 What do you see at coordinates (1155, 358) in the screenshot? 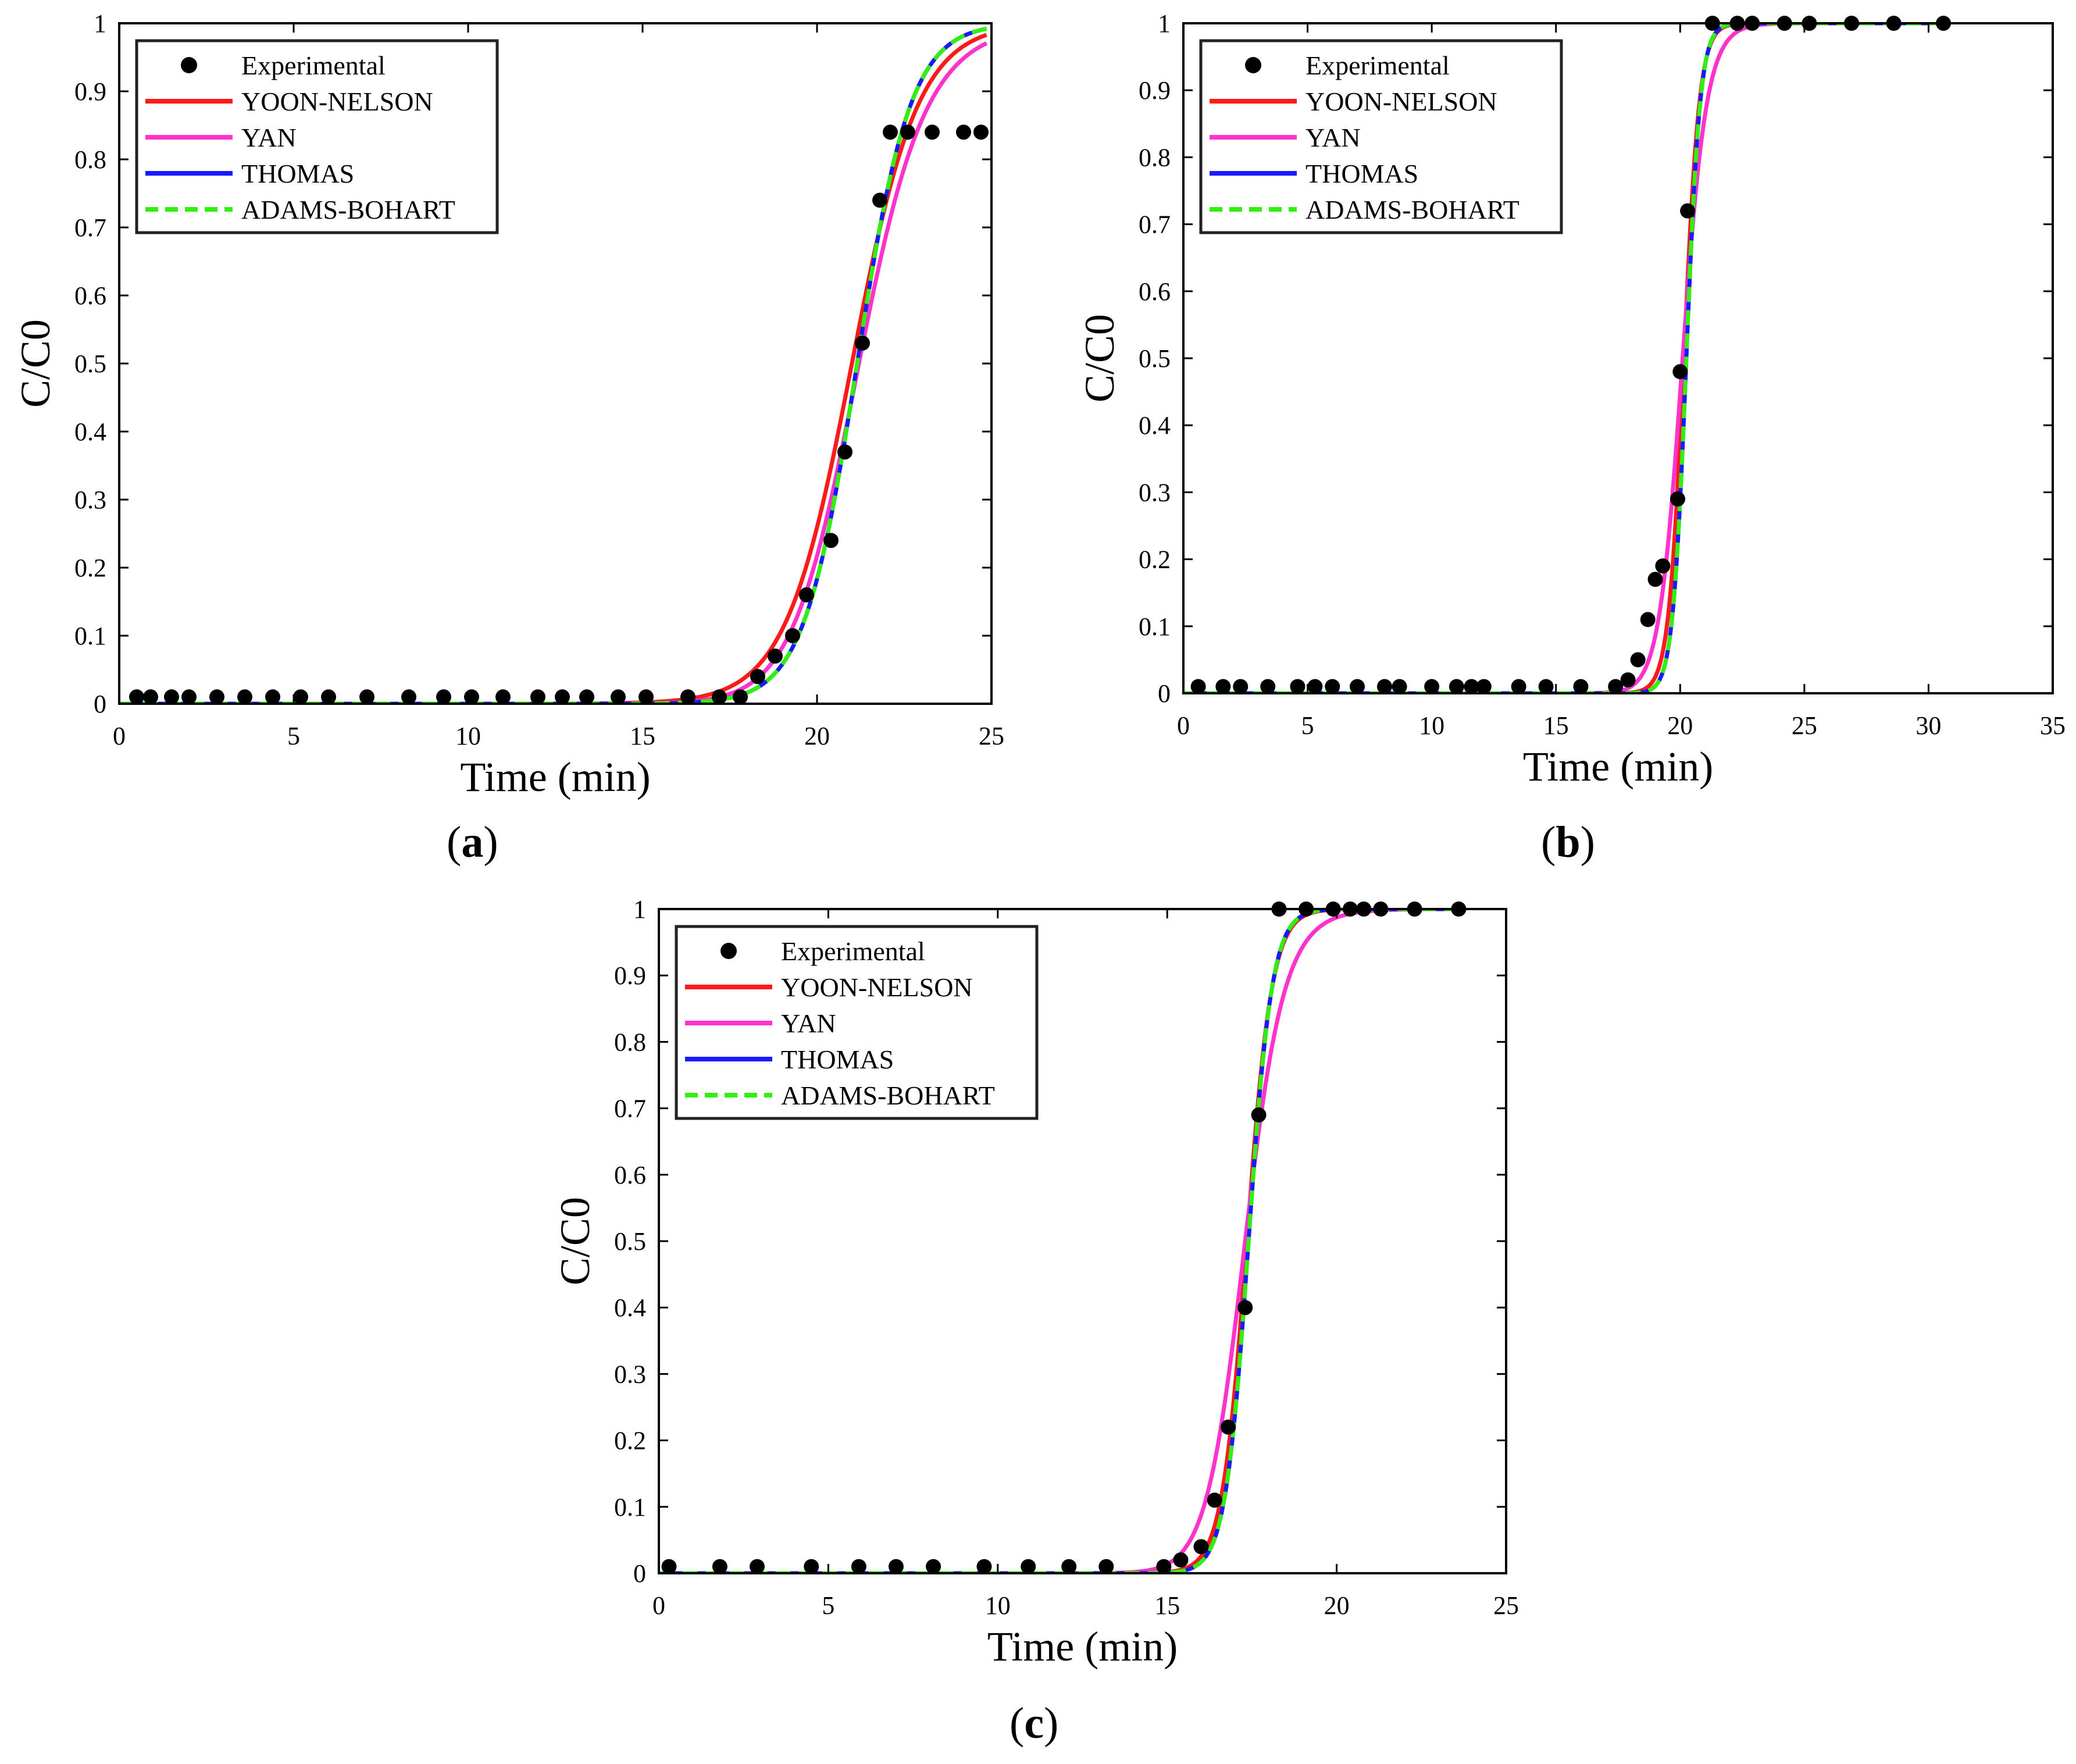
I see `chart-b-y-tick-label: 0.5` at bounding box center [1155, 358].